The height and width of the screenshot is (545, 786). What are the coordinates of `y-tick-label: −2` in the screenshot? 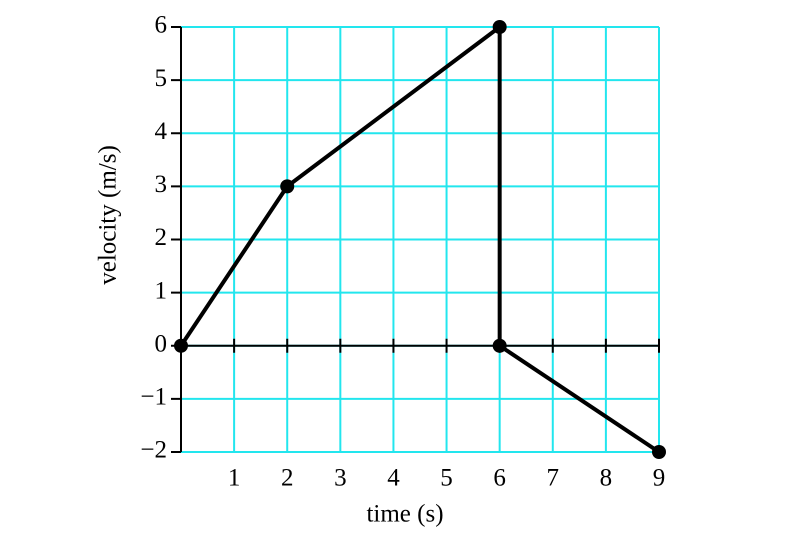 It's located at (153, 450).